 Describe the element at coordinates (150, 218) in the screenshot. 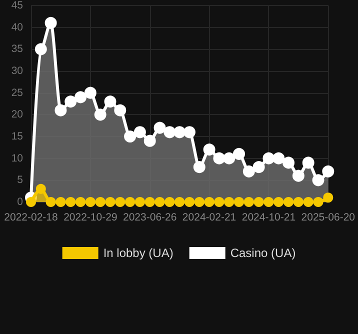

I see `x-tick-label: 2023-06-26` at that location.